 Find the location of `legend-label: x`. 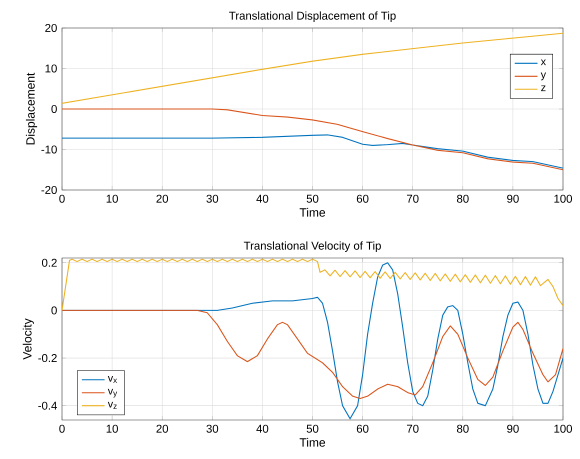

legend-label: x is located at coordinates (543, 63).